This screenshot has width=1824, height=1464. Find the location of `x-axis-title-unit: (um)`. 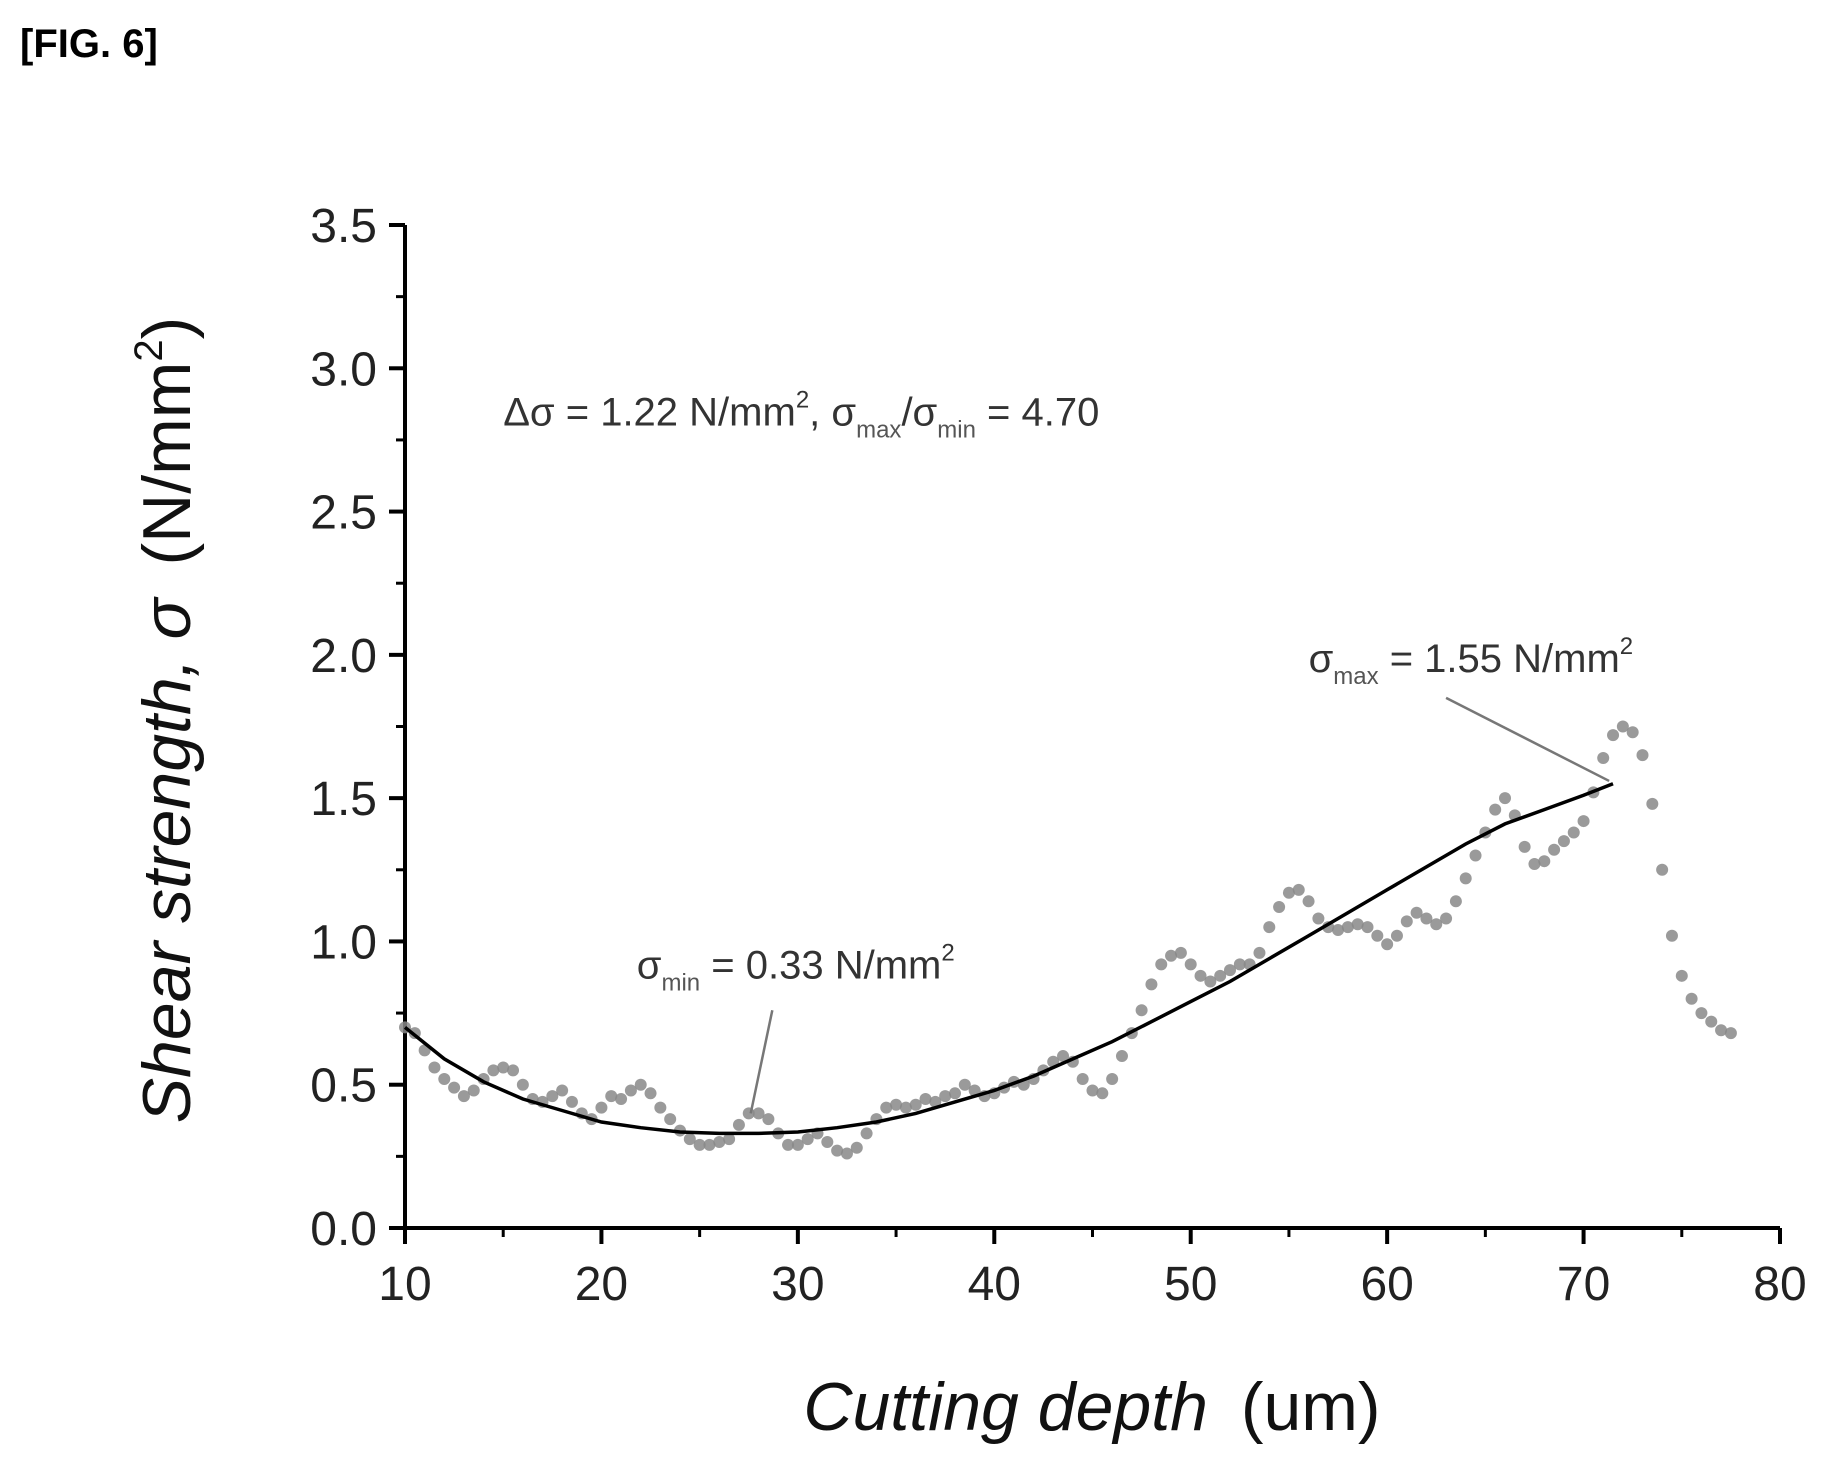

x-axis-title-unit: (um) is located at coordinates (1311, 1407).